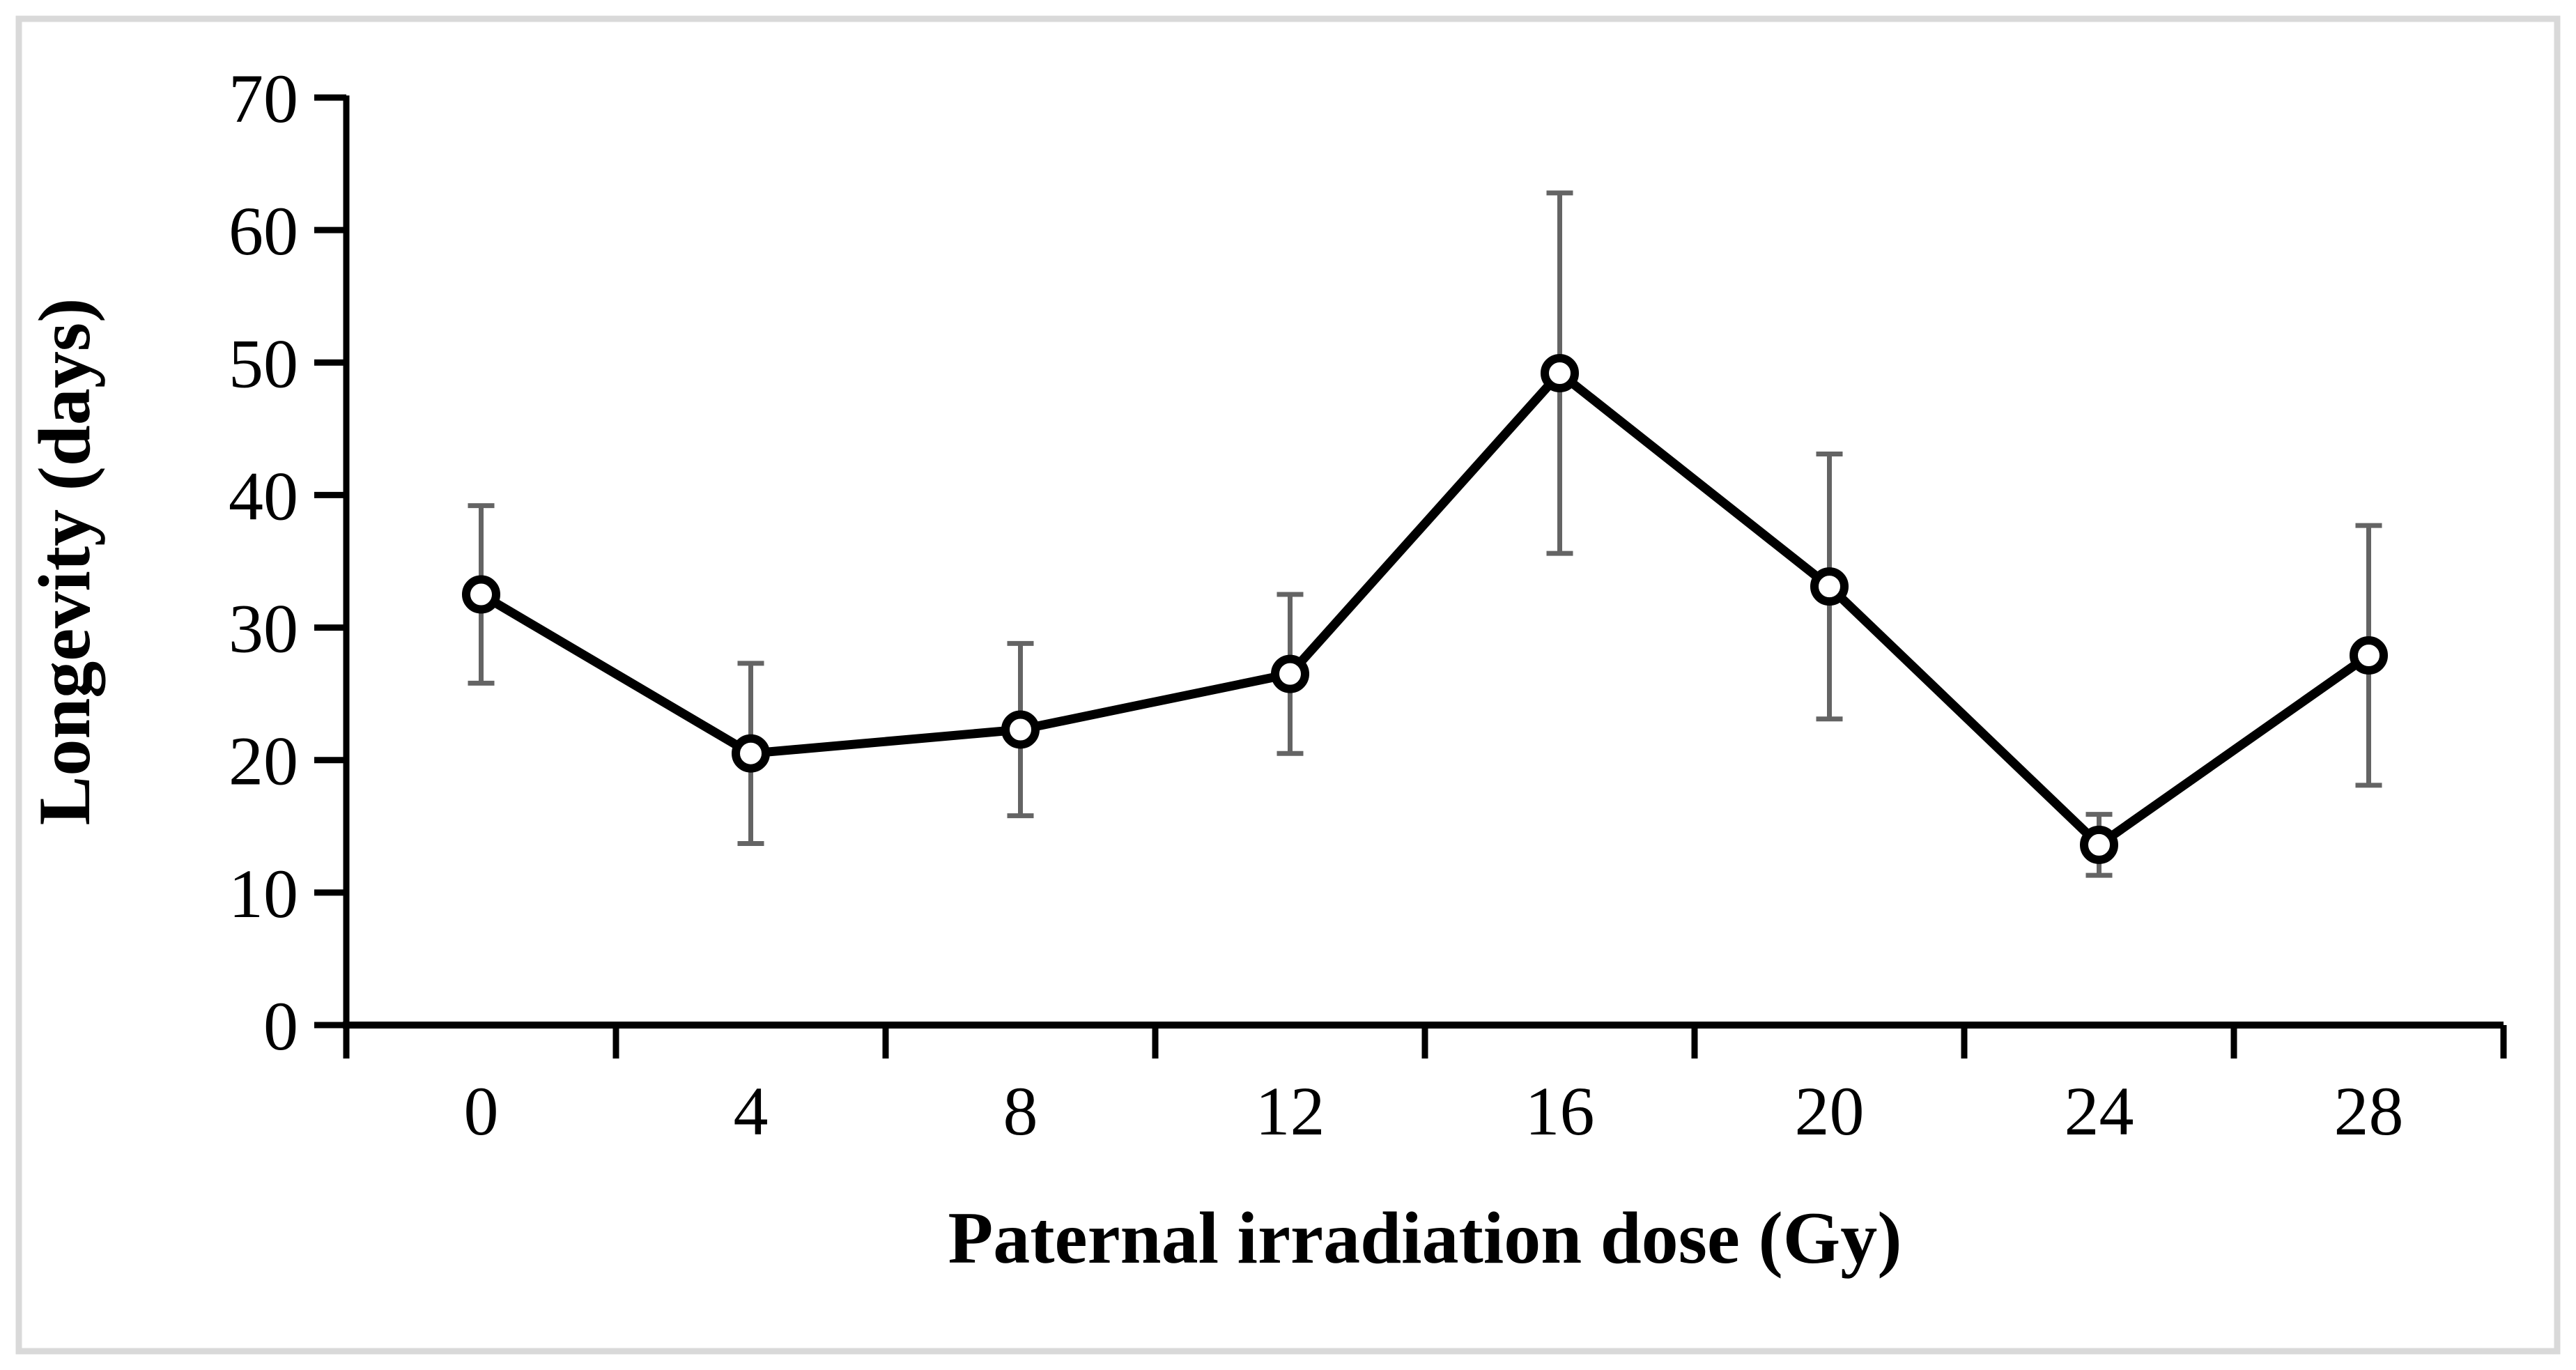  Describe the element at coordinates (1830, 1111) in the screenshot. I see `x-category-label: 20` at that location.